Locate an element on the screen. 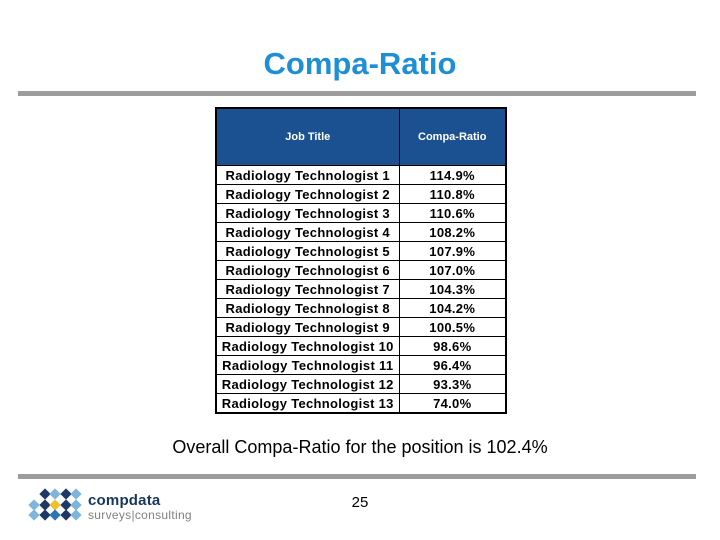 Image resolution: width=720 pixels, height=540 pixels. table-row: Radiology Technologist 2 110.8% is located at coordinates (361, 194).